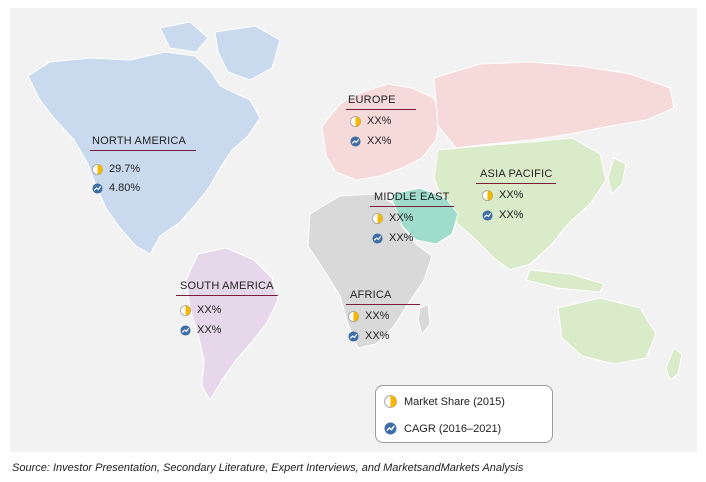  I want to click on europe-region, so click(381, 132).